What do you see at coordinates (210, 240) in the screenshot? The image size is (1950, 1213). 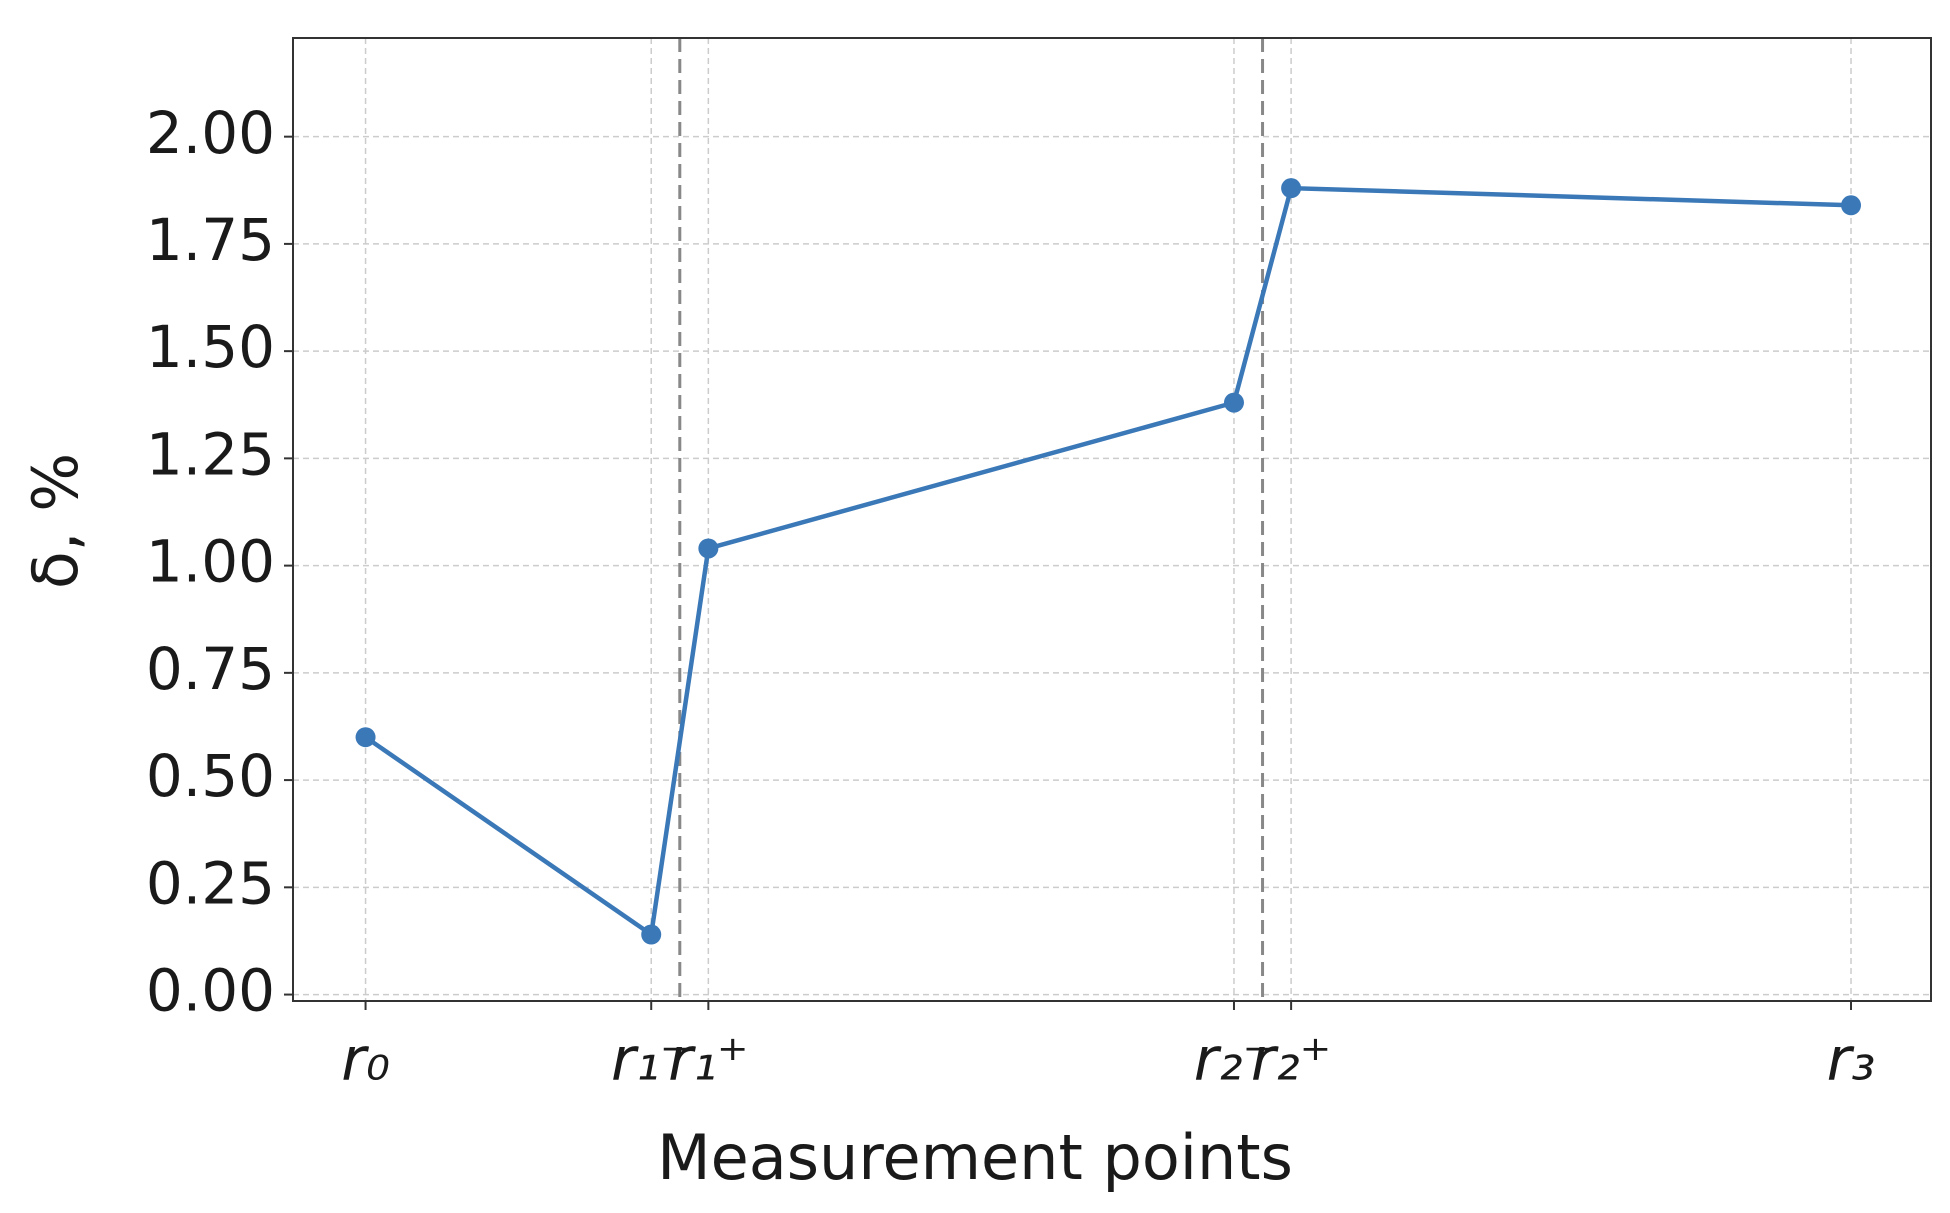 I see `y-tick-label: 1.75` at bounding box center [210, 240].